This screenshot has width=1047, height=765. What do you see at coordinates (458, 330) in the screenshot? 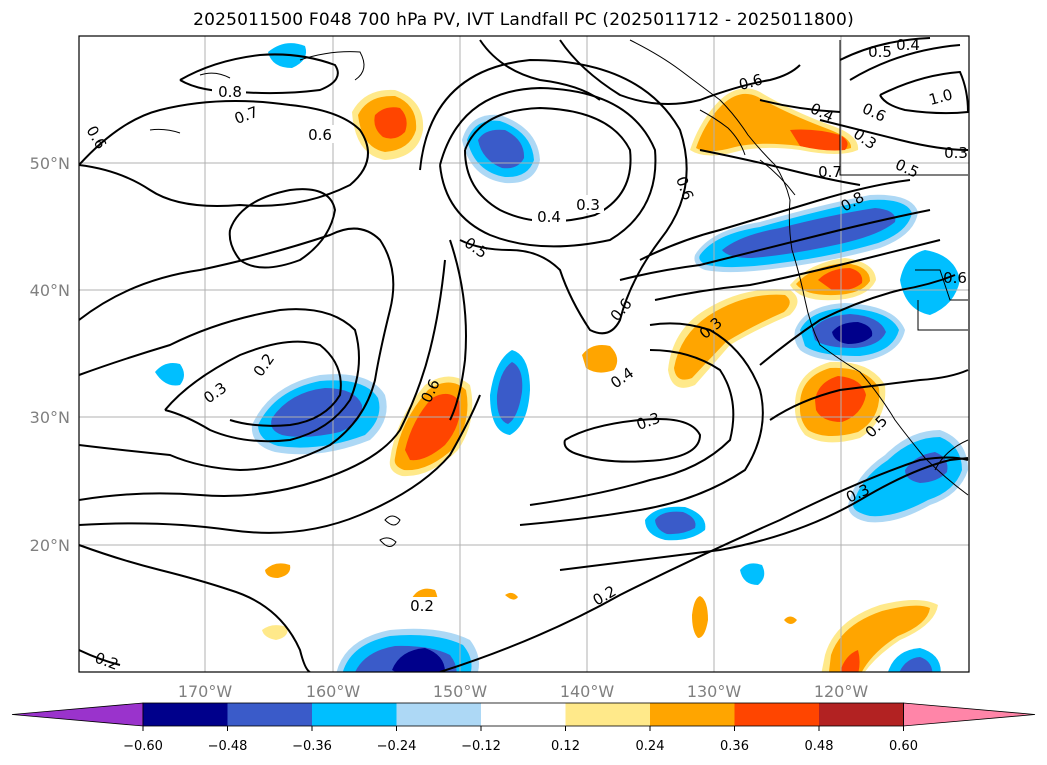
I see `contour-0-6-mid` at bounding box center [458, 330].